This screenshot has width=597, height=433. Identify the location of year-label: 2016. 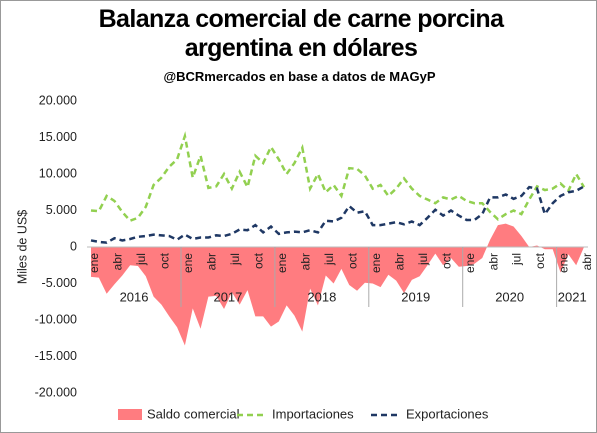
(134, 296).